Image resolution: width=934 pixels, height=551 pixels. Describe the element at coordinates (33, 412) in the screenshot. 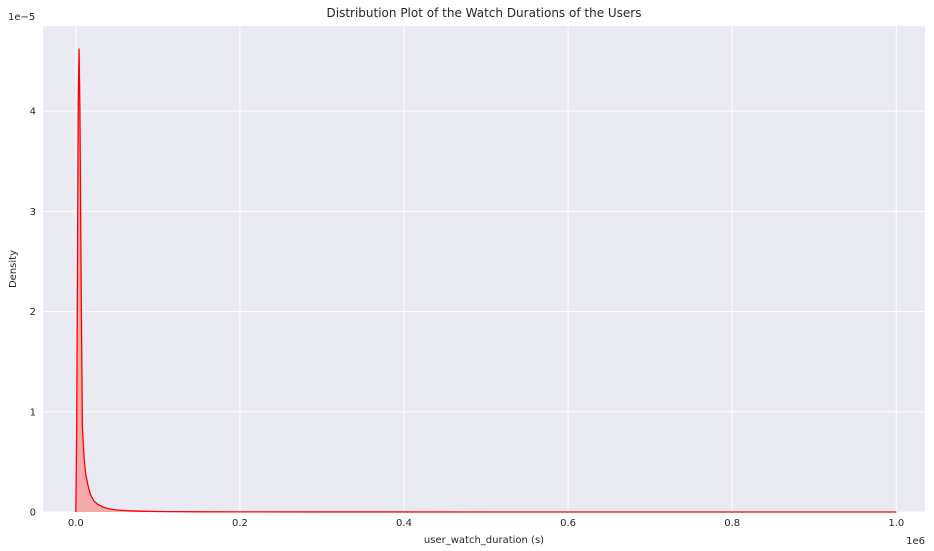

I see `y-tick-label: 1` at that location.